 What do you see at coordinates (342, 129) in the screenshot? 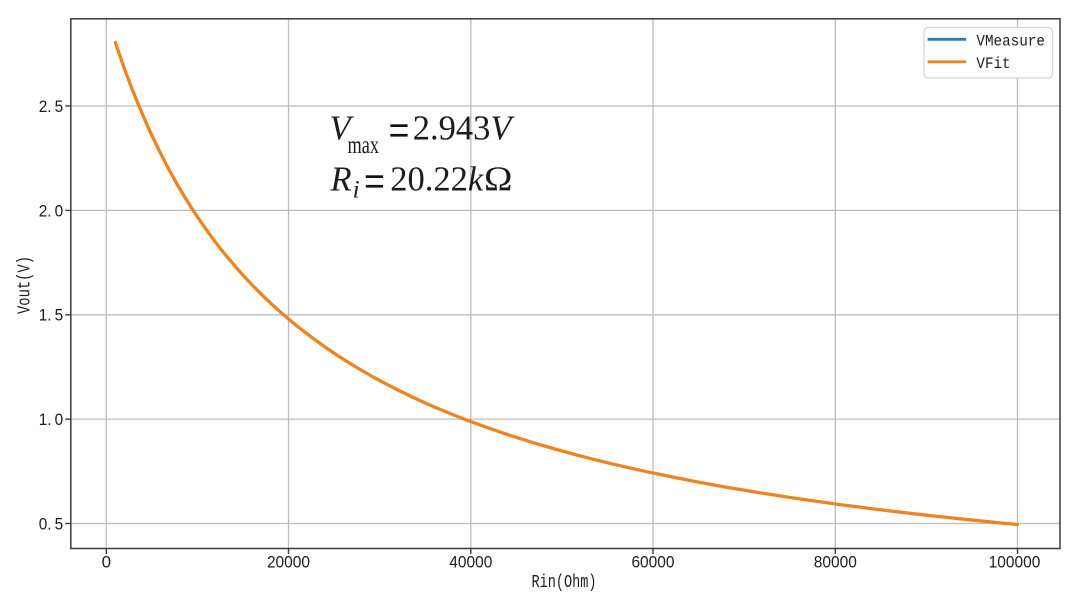
I see `svg-text: V` at bounding box center [342, 129].